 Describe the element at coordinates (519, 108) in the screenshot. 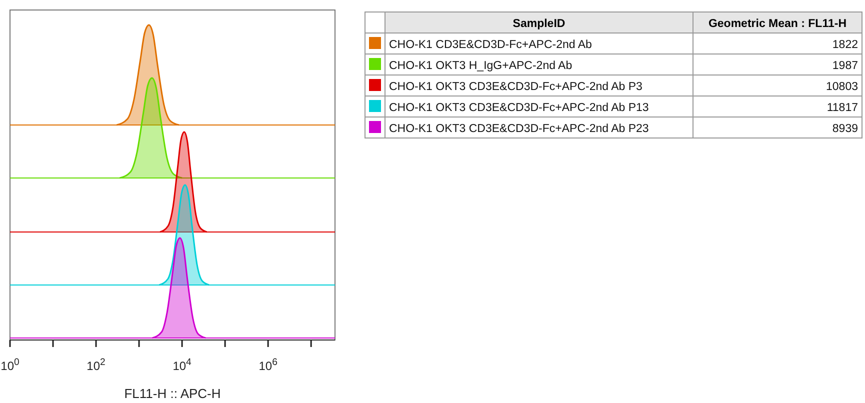

I see `category-label: CHO-K1 OKT3 CD3E&CD3D-Fc+APC-2nd Ab P13` at that location.